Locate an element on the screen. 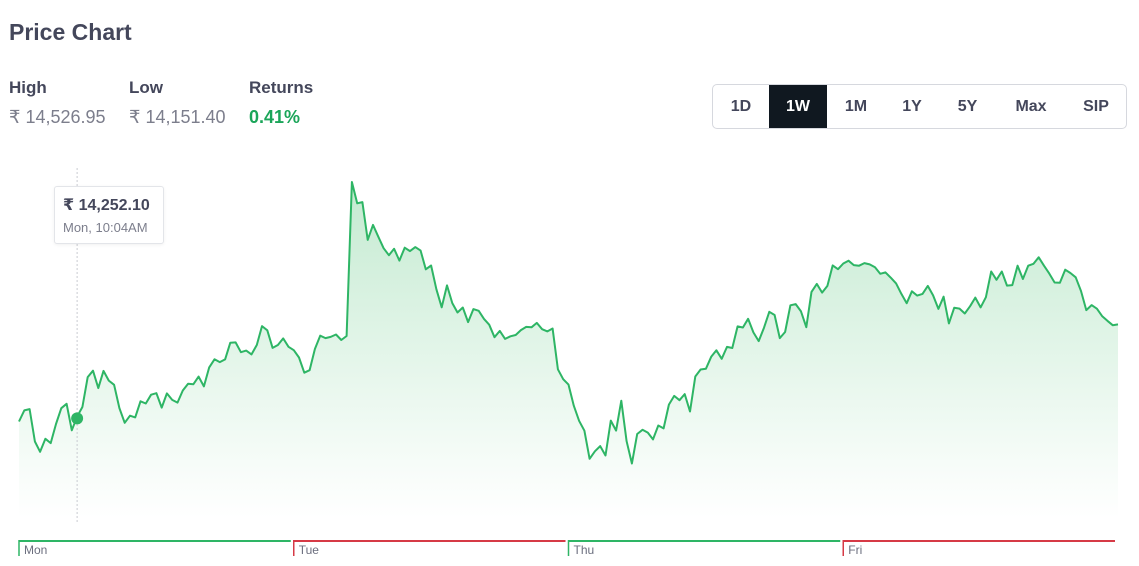  stat-returns: Returns 0.41% is located at coordinates (281, 103).